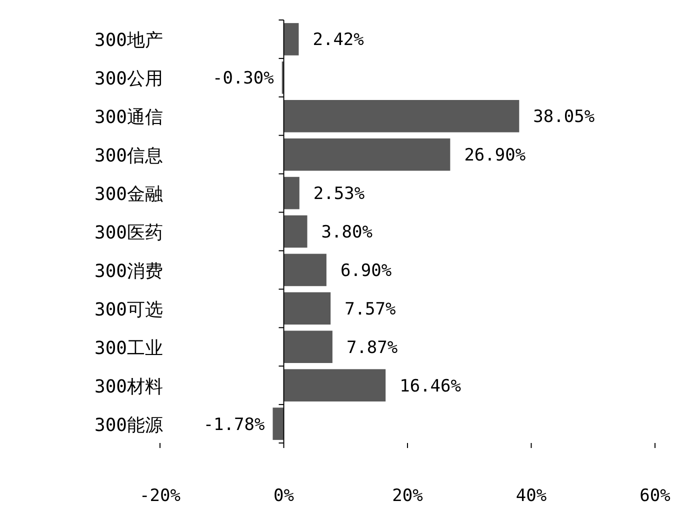 This screenshot has height=519, width=700. I want to click on x-tick-label: 40%, so click(531, 496).